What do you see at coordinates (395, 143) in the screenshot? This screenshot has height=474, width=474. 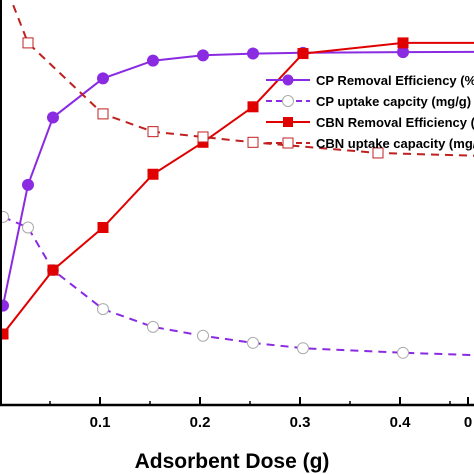 I see `legend-label-4: CBN uptake capacity (mg/` at bounding box center [395, 143].